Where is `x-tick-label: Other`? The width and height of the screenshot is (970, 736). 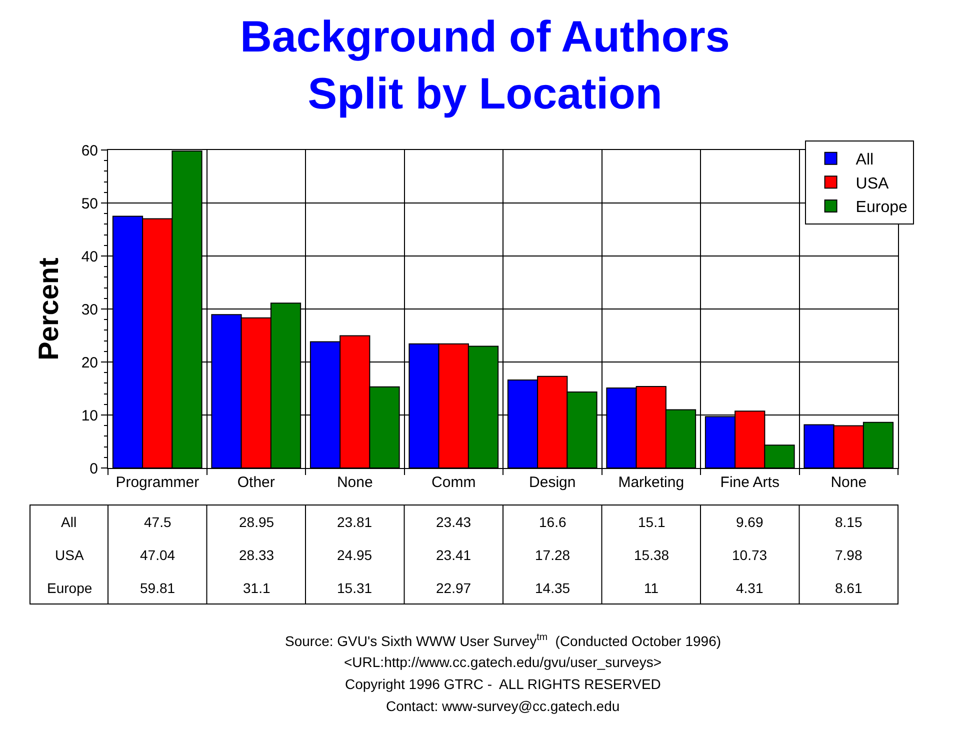 x-tick-label: Other is located at coordinates (256, 482).